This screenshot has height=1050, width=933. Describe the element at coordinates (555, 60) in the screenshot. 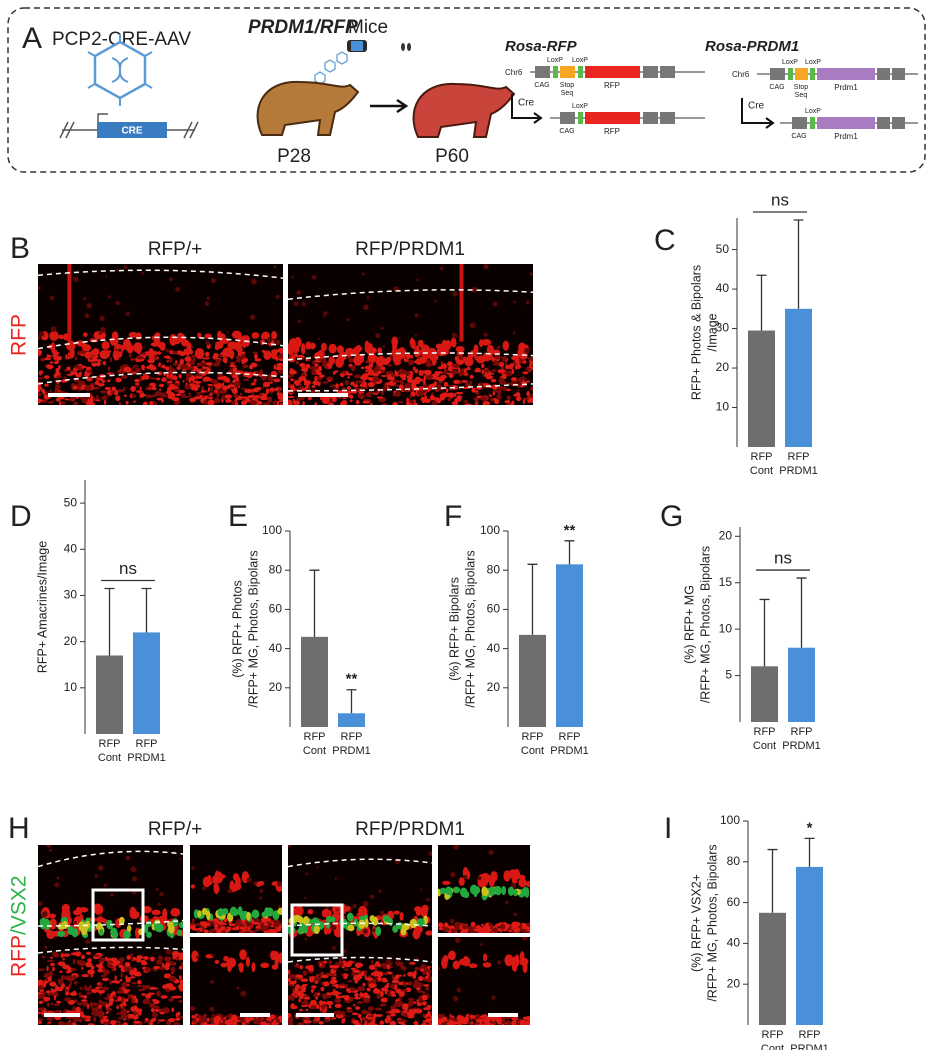

I see `loxp-label: LoxP` at that location.